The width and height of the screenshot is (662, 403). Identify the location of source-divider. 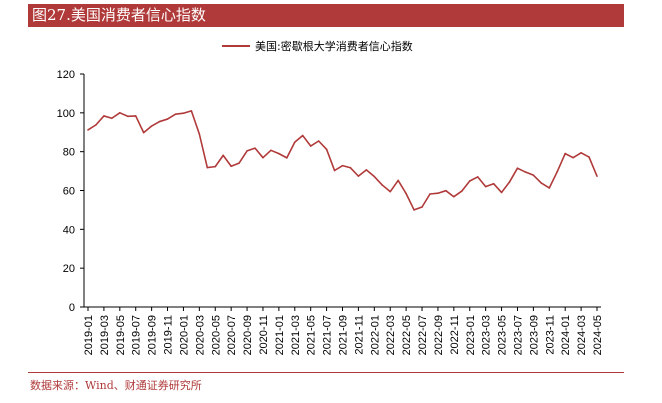
(326, 372).